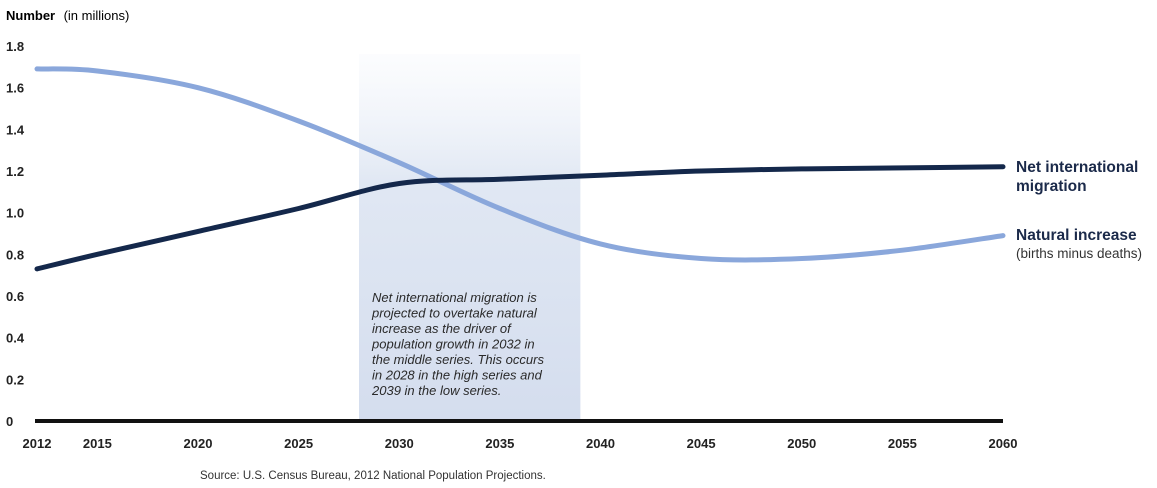 The height and width of the screenshot is (488, 1157). I want to click on x-tick-label: 2025, so click(298, 443).